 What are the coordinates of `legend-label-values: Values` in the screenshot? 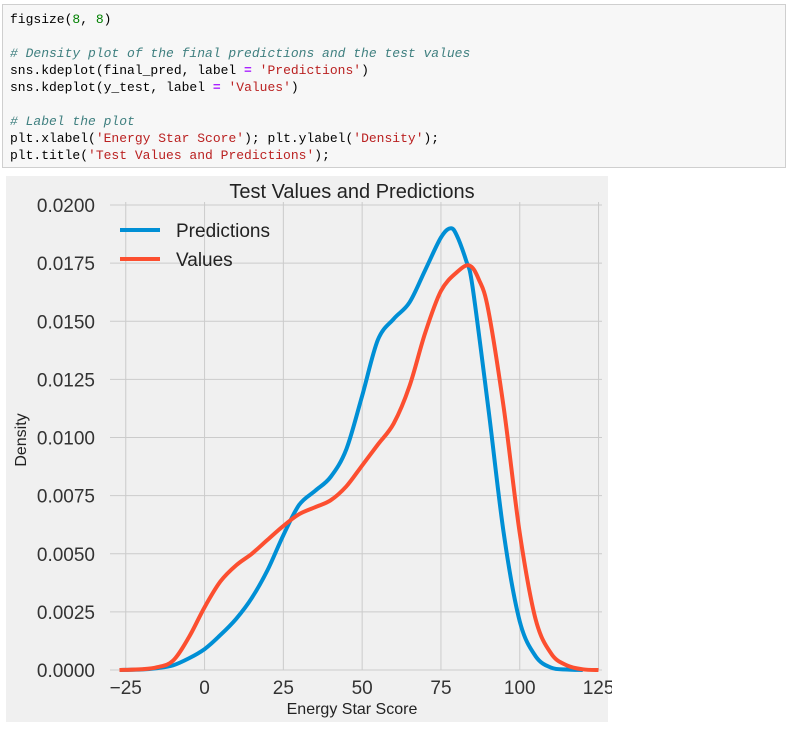 It's located at (204, 260).